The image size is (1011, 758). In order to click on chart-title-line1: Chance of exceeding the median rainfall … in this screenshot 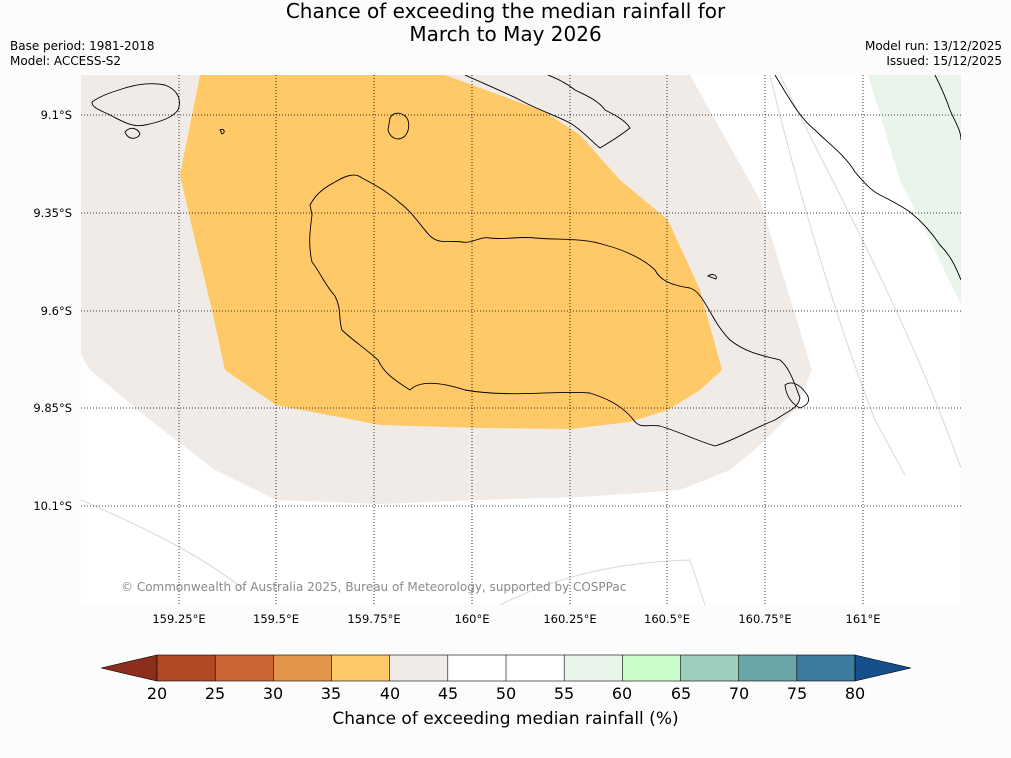, I will do `click(505, 11)`.